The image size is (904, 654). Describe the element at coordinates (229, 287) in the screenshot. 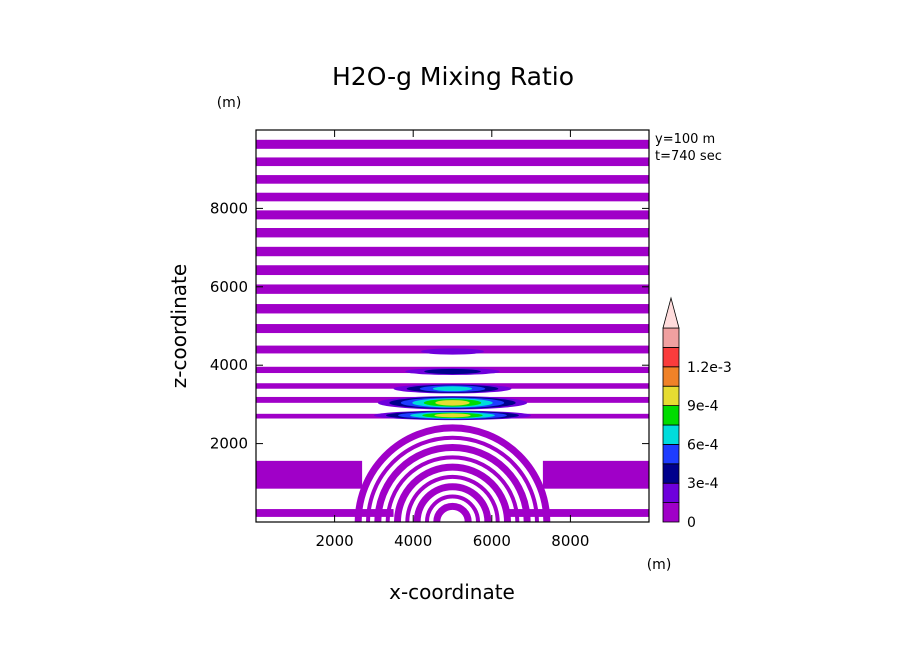

I see `y-tick-label: 6000` at that location.